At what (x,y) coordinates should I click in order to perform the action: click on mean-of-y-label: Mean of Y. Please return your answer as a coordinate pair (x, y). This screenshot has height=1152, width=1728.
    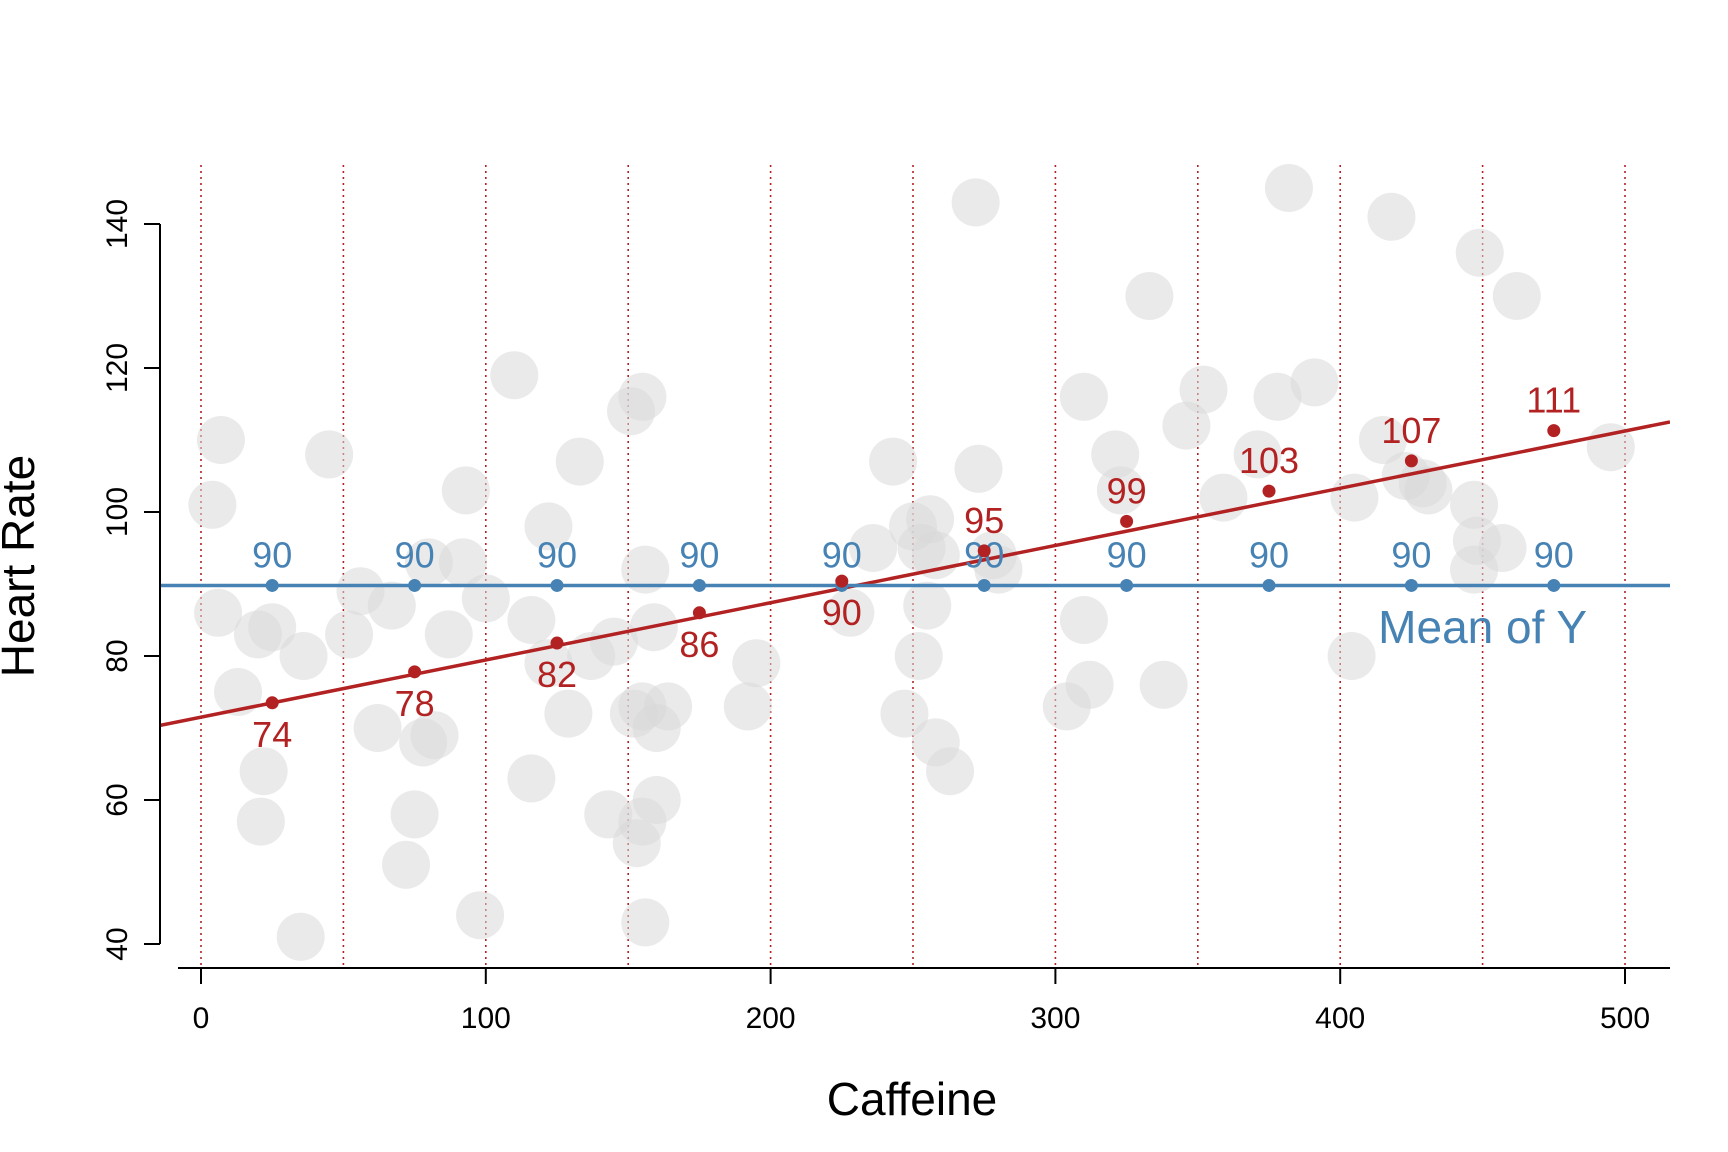
    Looking at the image, I should click on (1482, 627).